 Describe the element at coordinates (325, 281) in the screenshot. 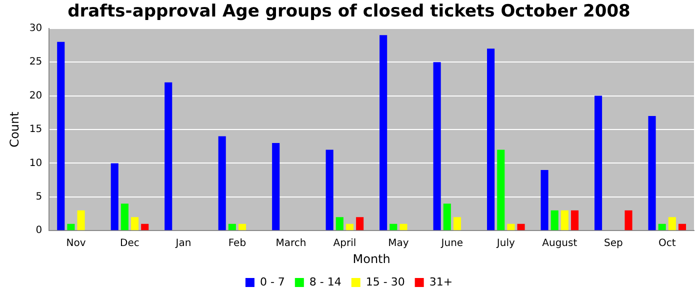

I see `legend-label: 8 - 14` at that location.